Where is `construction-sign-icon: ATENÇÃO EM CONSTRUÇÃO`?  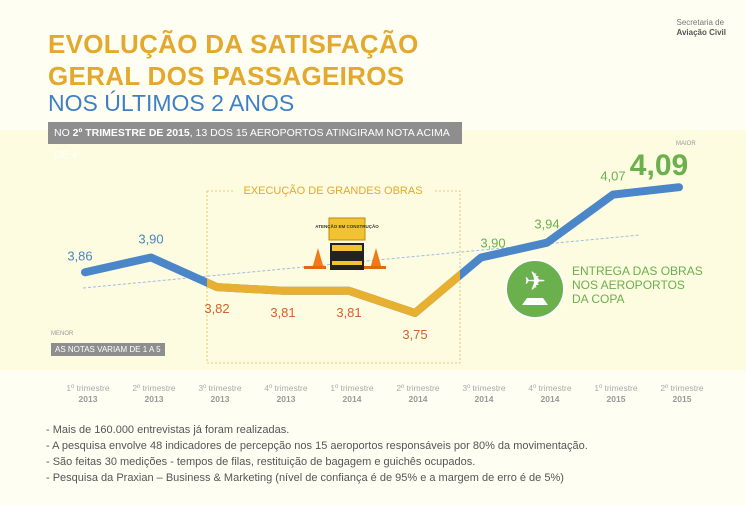 construction-sign-icon: ATENÇÃO EM CONSTRUÇÃO is located at coordinates (345, 243).